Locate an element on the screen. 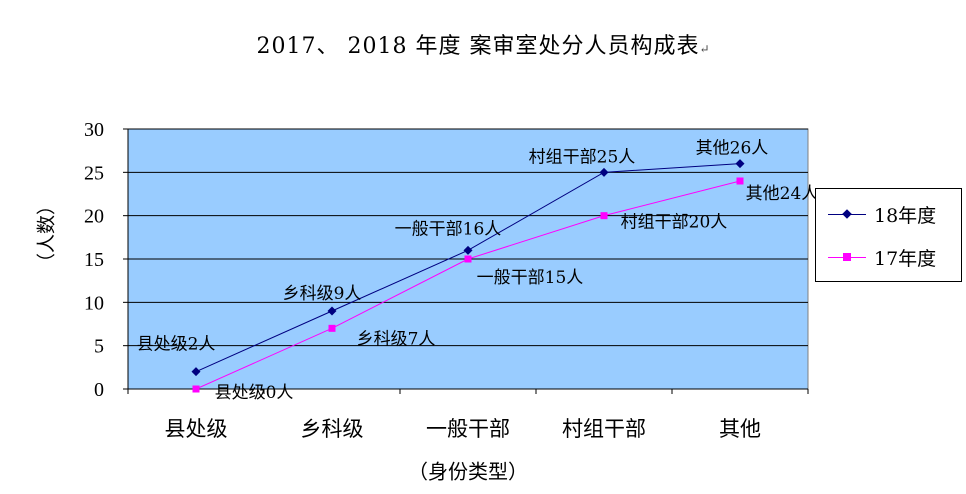 The width and height of the screenshot is (966, 494). data-label: 村组干部25人 is located at coordinates (582, 157).